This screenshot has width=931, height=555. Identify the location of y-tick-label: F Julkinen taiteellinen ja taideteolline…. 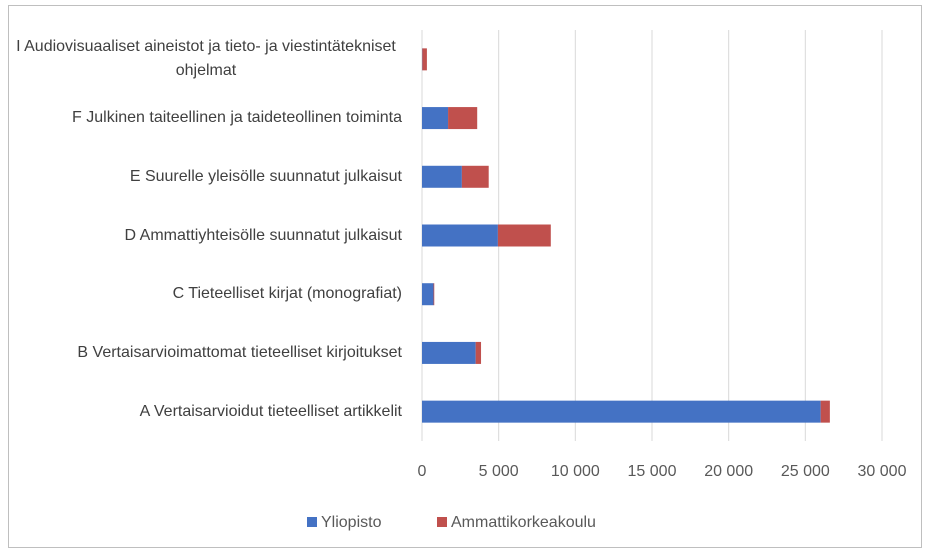
(237, 118).